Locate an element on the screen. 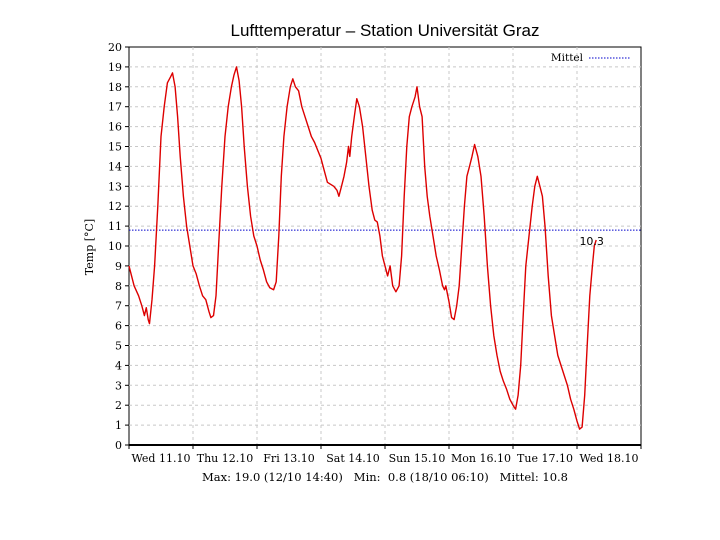 This screenshot has width=720, height=540. legend-label: Mittel is located at coordinates (567, 58).